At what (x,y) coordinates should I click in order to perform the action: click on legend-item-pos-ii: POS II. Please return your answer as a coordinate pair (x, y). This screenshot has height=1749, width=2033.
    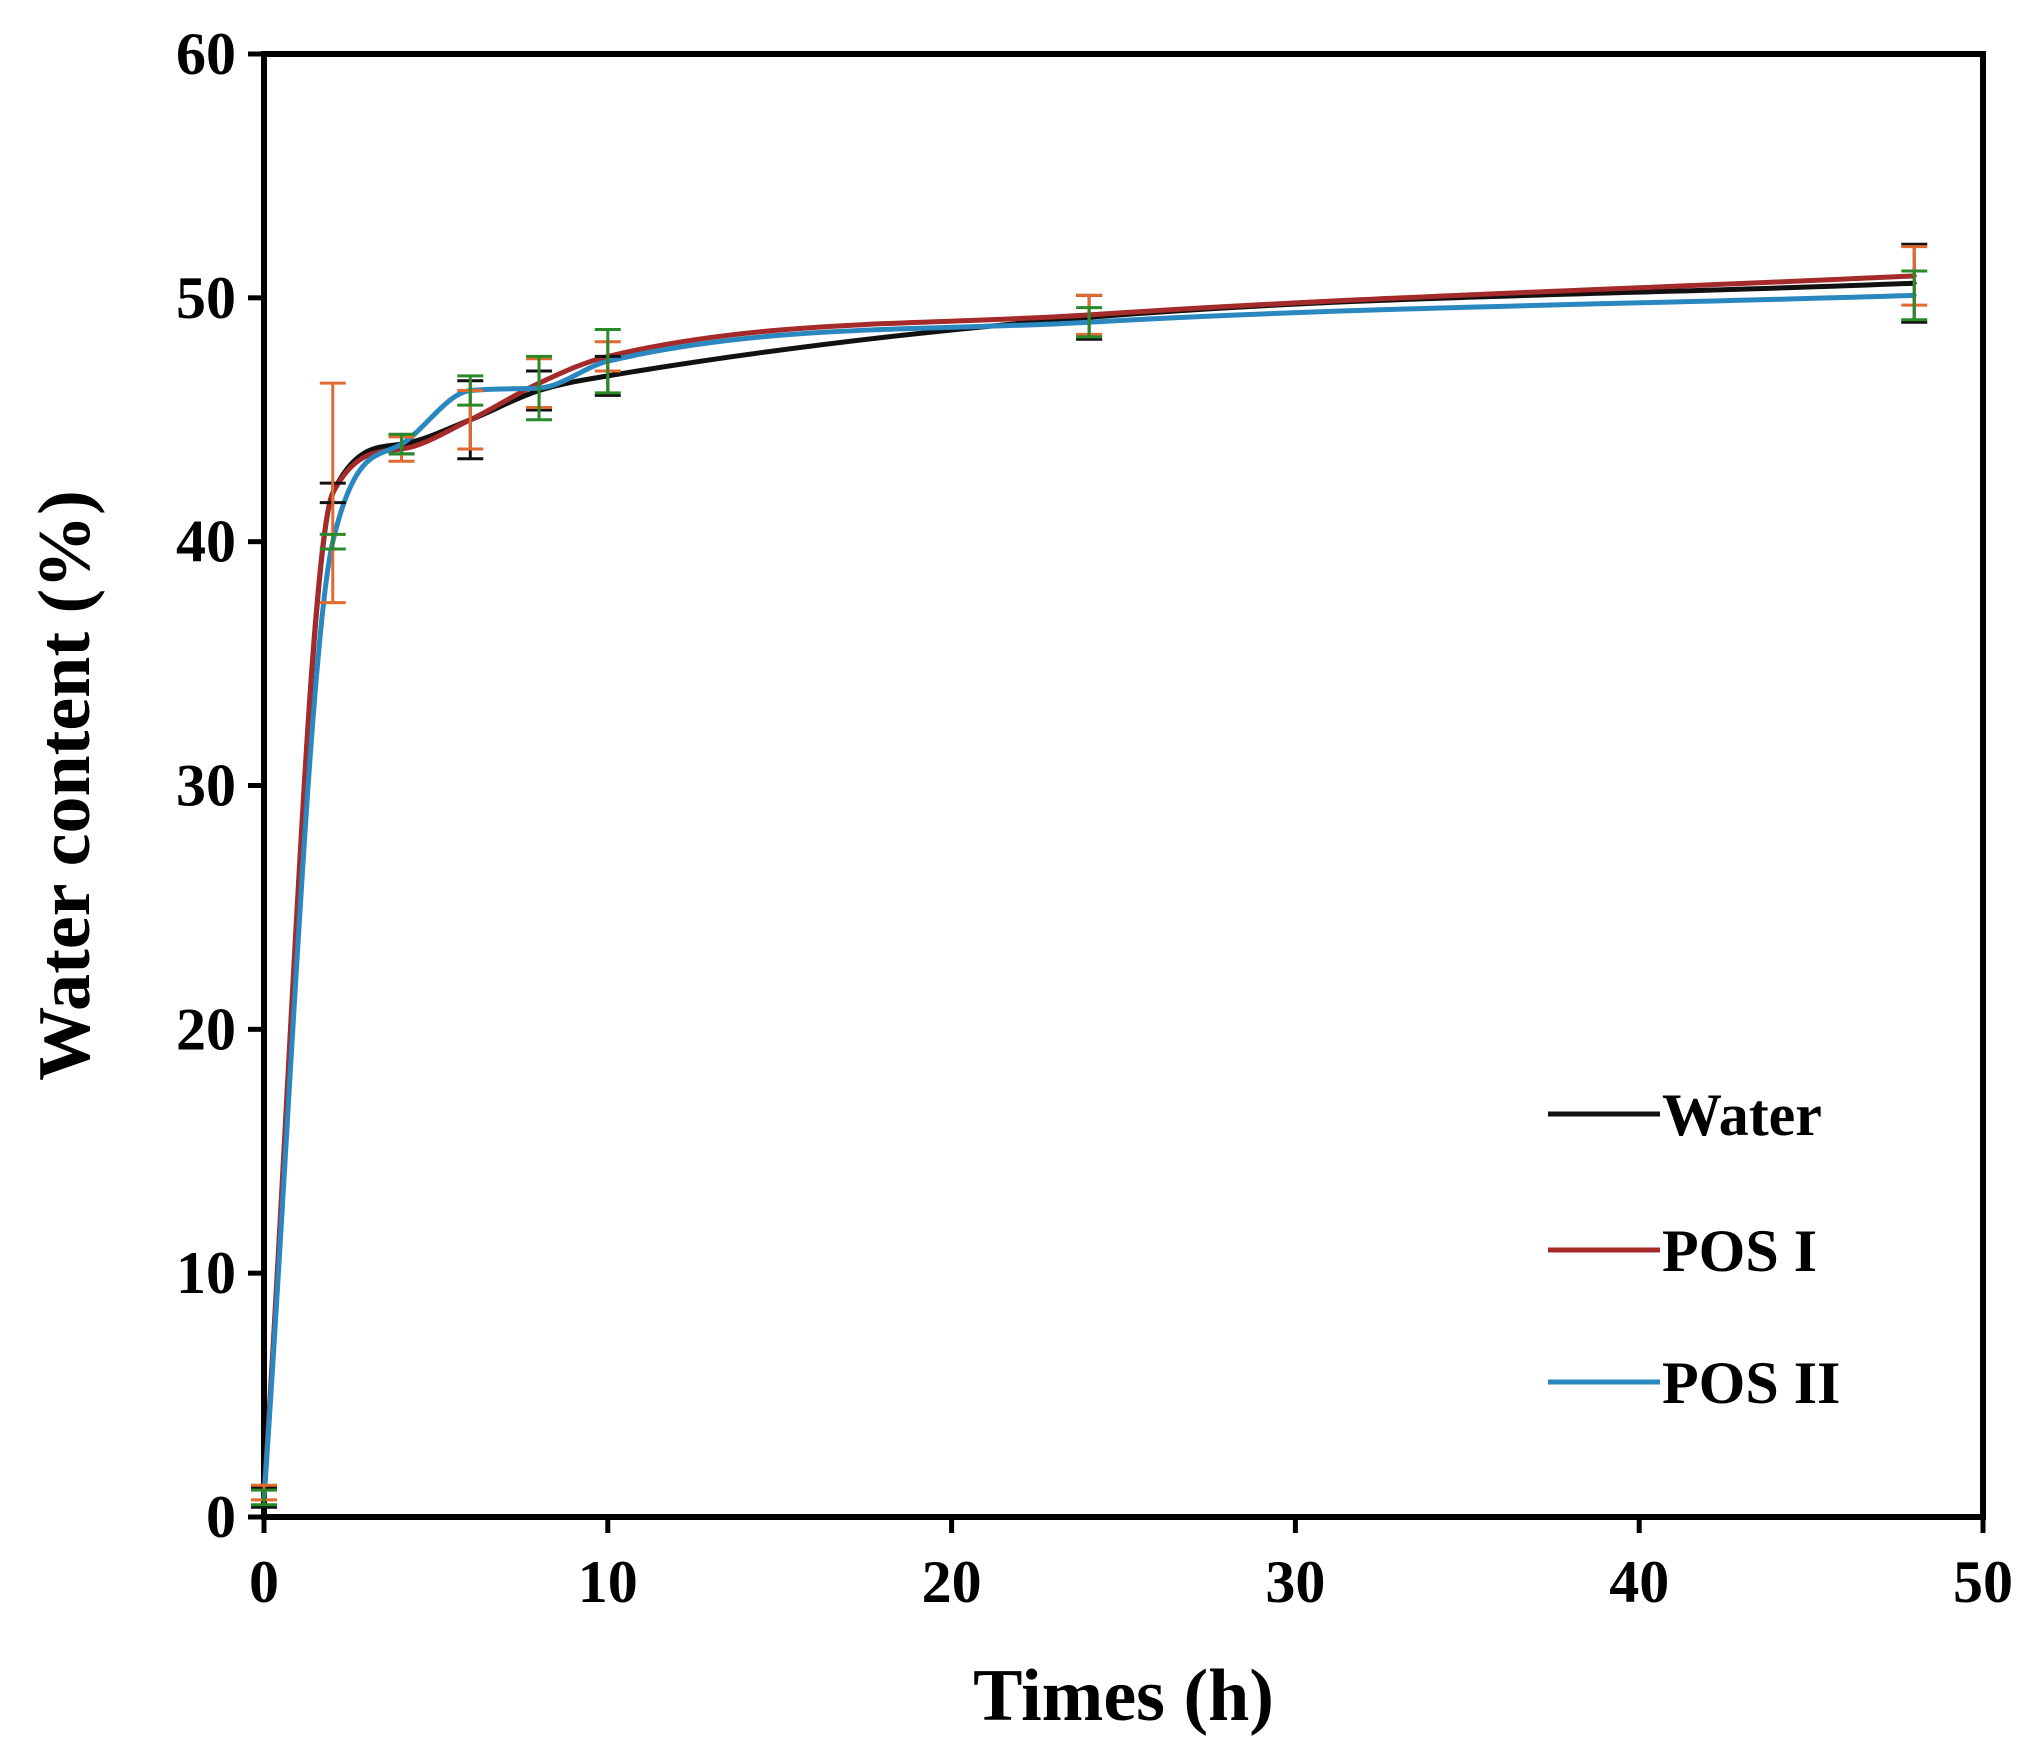
    Looking at the image, I should click on (1694, 1383).